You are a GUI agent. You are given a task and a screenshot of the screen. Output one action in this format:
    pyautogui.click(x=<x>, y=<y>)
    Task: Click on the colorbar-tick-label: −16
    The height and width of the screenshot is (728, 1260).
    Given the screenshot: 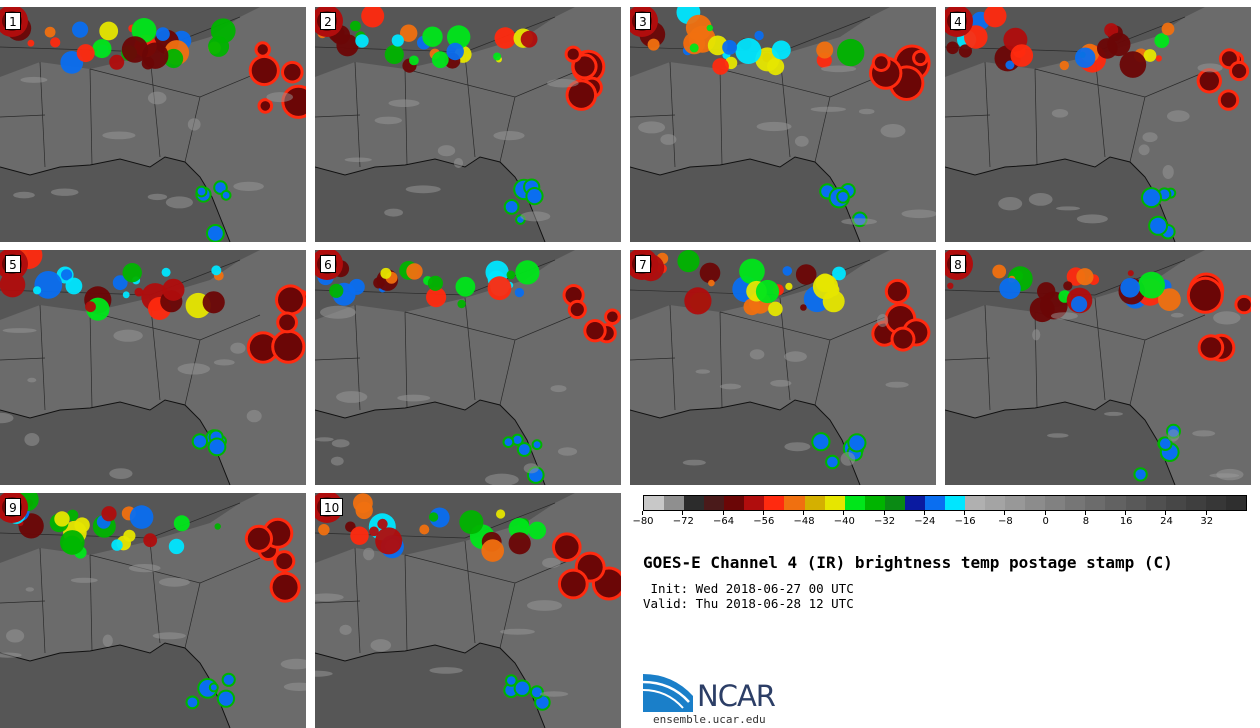 What is the action you would take?
    pyautogui.click(x=965, y=519)
    